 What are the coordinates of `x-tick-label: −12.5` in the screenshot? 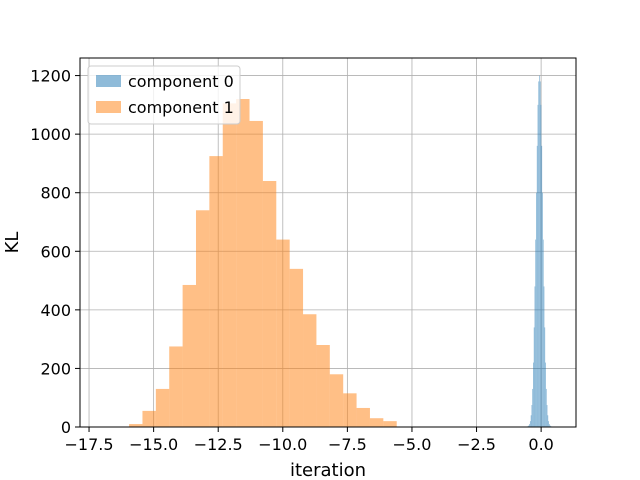 It's located at (218, 444).